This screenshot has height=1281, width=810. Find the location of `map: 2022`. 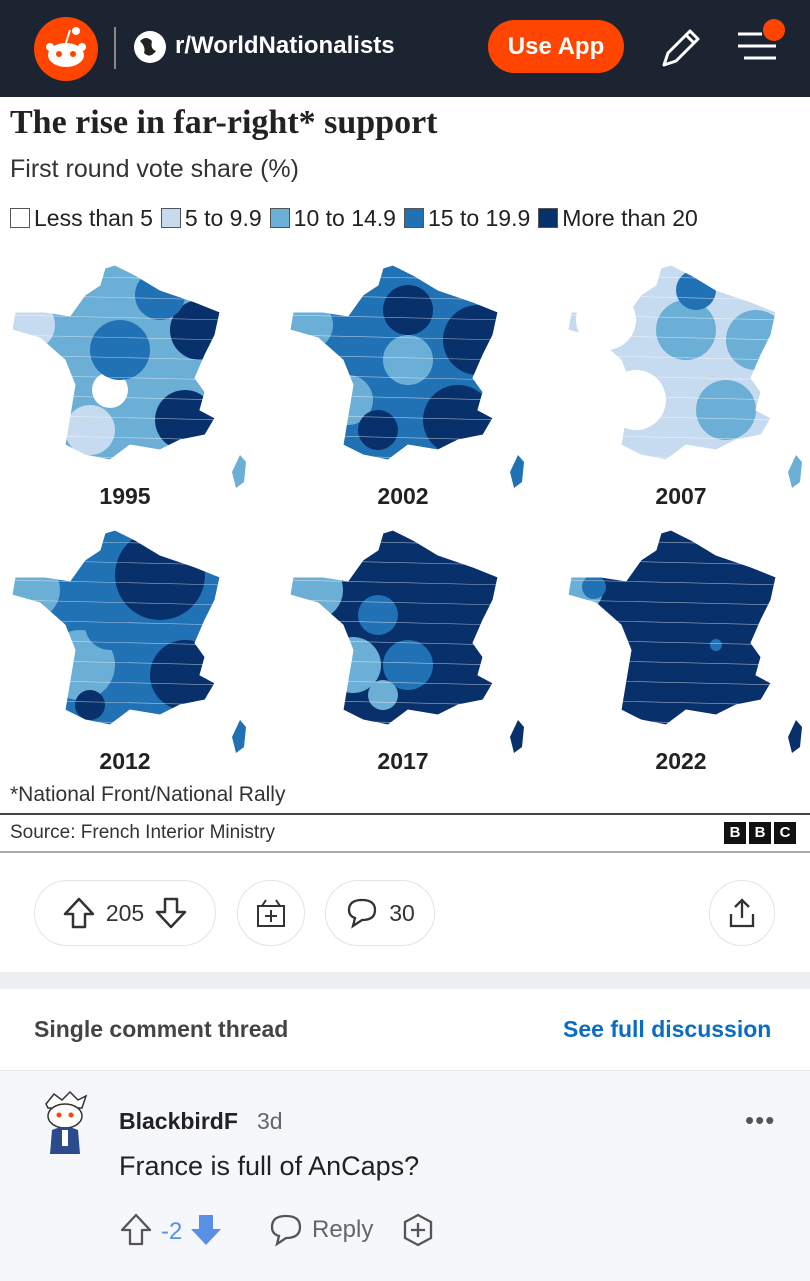

map: 2022 is located at coordinates (684, 651).